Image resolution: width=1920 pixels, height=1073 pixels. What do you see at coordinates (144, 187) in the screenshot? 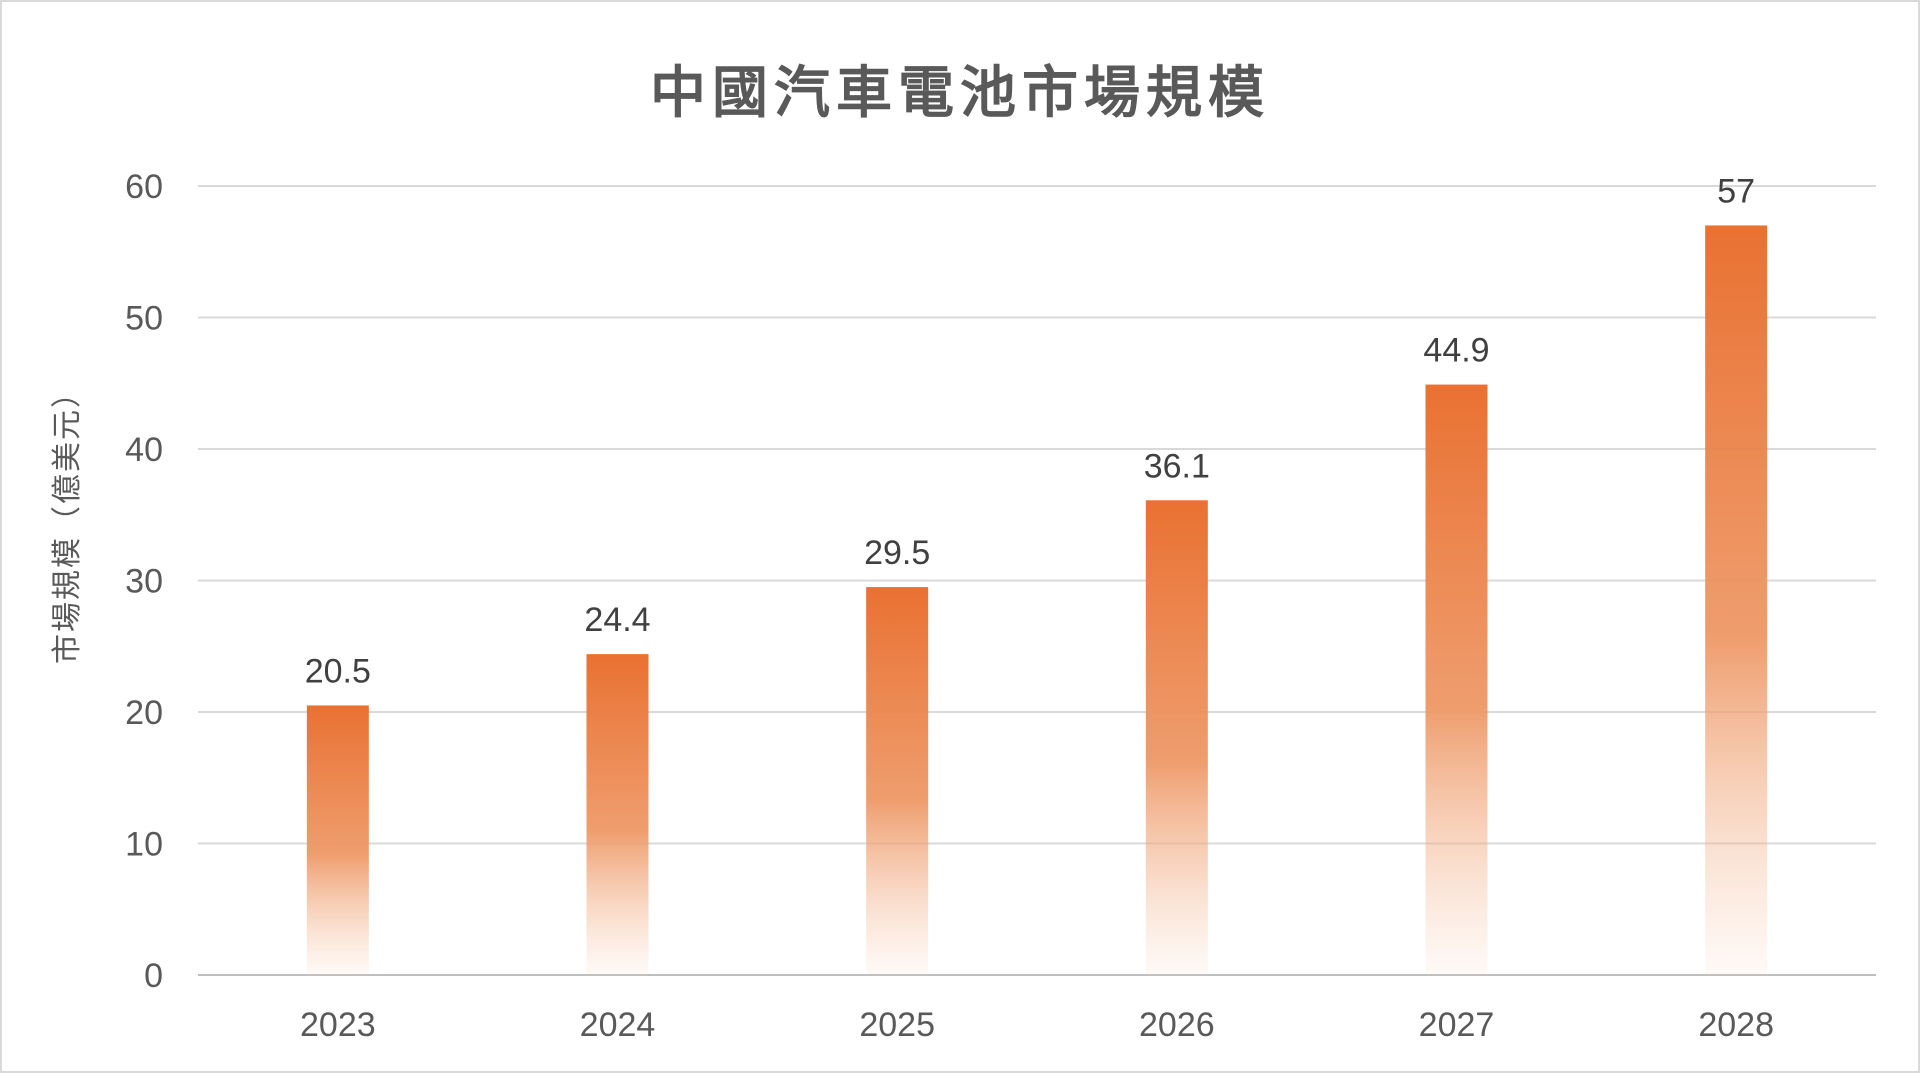
I see `y-tick-label: 60` at bounding box center [144, 187].